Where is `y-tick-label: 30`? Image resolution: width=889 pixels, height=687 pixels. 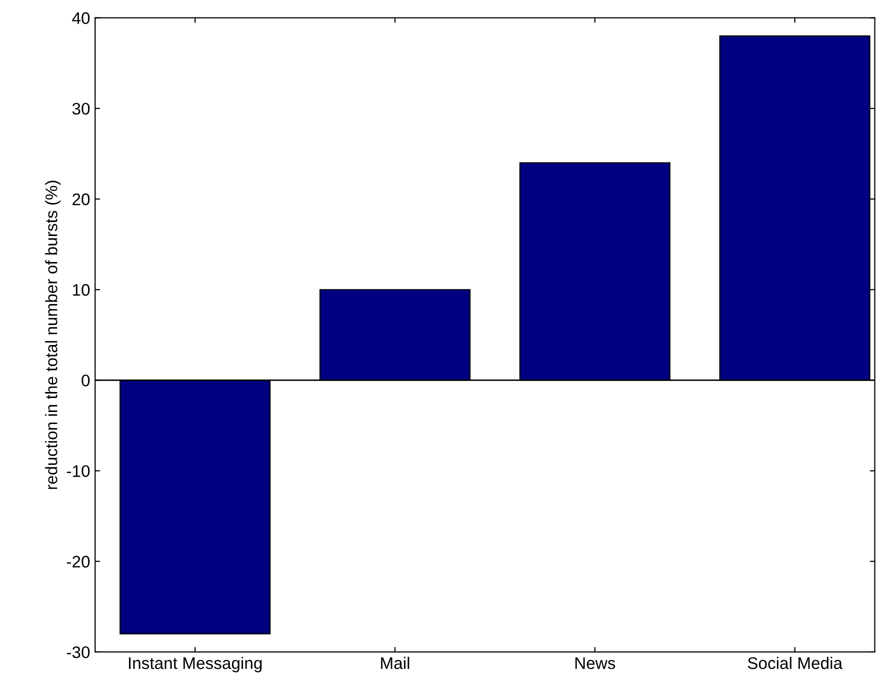
y-tick-label: 30 is located at coordinates (81, 108).